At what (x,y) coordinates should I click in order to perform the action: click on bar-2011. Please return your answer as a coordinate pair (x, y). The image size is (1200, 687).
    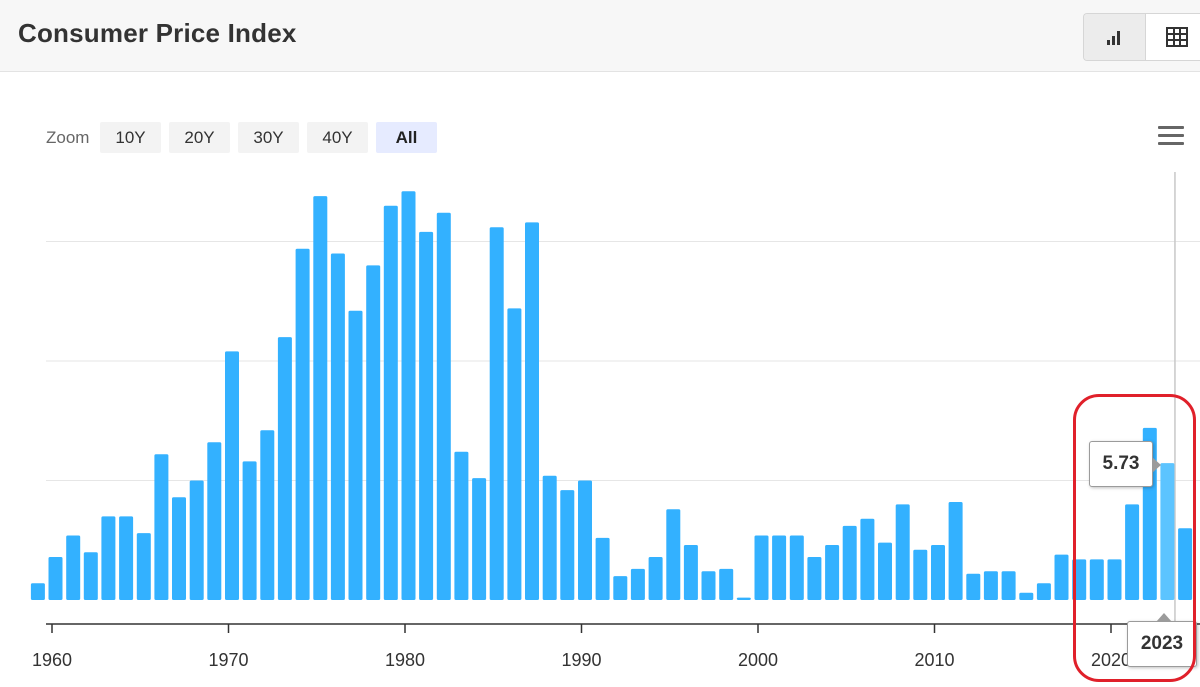
    Looking at the image, I should click on (955, 551).